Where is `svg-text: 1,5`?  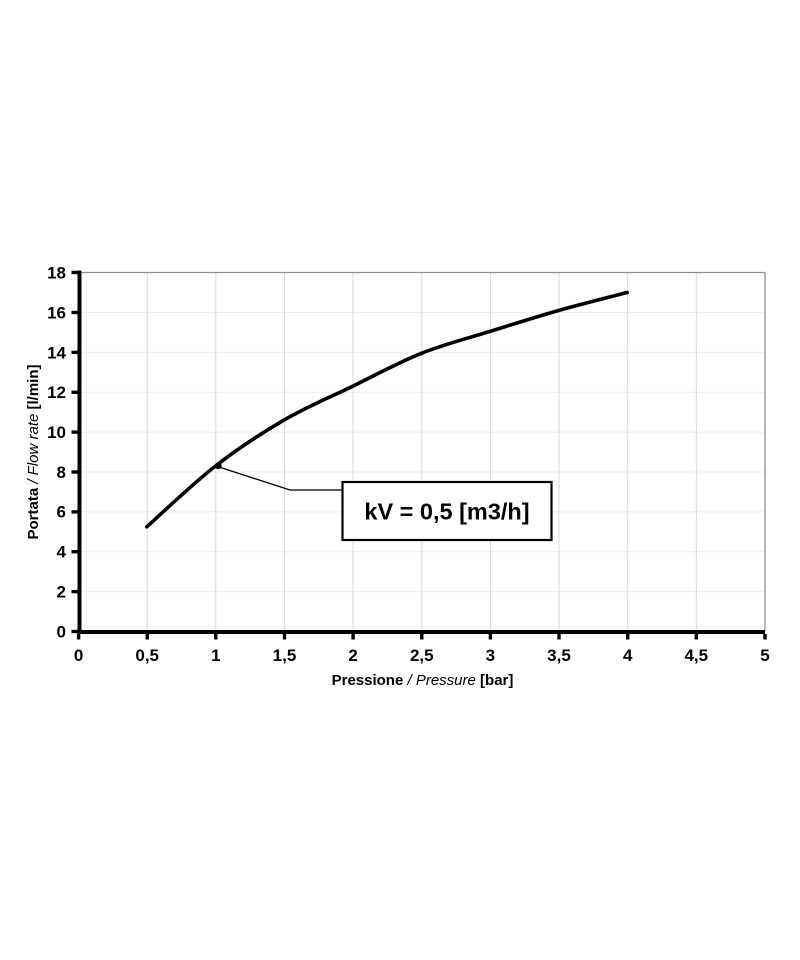
svg-text: 1,5 is located at coordinates (285, 655).